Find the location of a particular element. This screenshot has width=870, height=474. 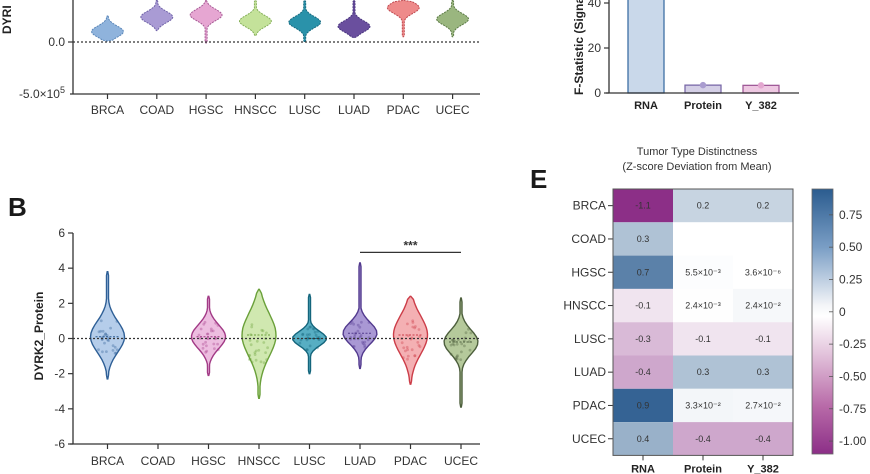

heatmap-row-label: UCEC is located at coordinates (589, 439).